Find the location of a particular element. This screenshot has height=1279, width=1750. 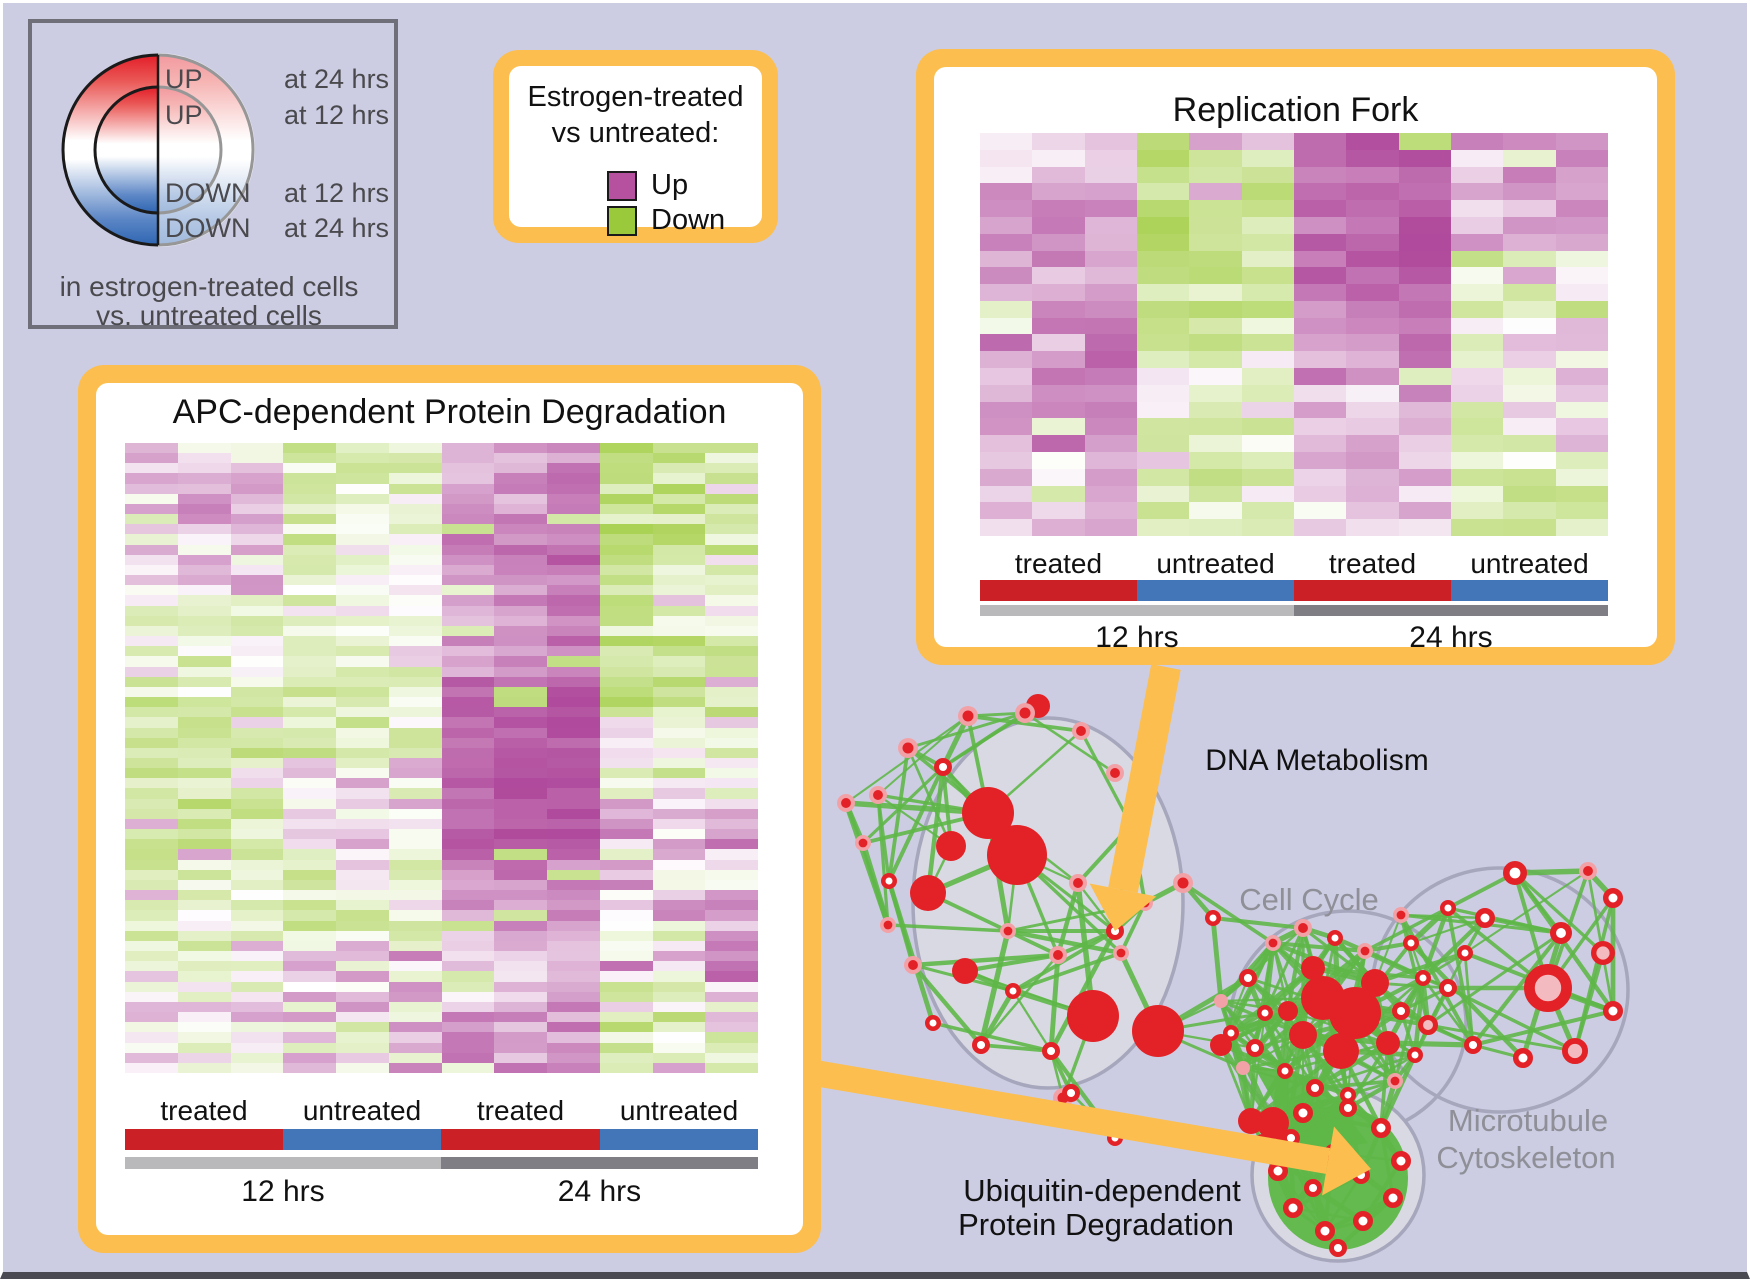

legend-row-time: at 12 hrs is located at coordinates (337, 115).